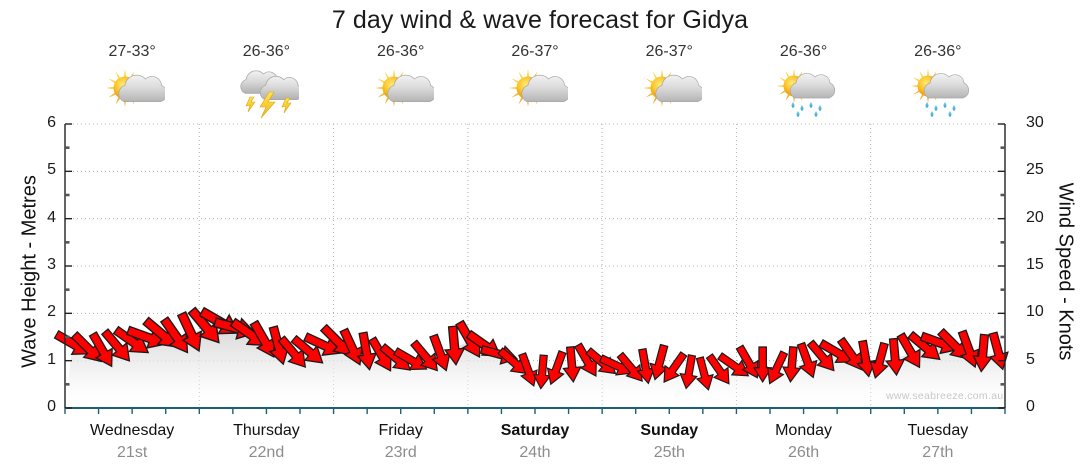 Image resolution: width=1080 pixels, height=475 pixels. What do you see at coordinates (1035, 122) in the screenshot?
I see `right-tick-label: 30` at bounding box center [1035, 122].